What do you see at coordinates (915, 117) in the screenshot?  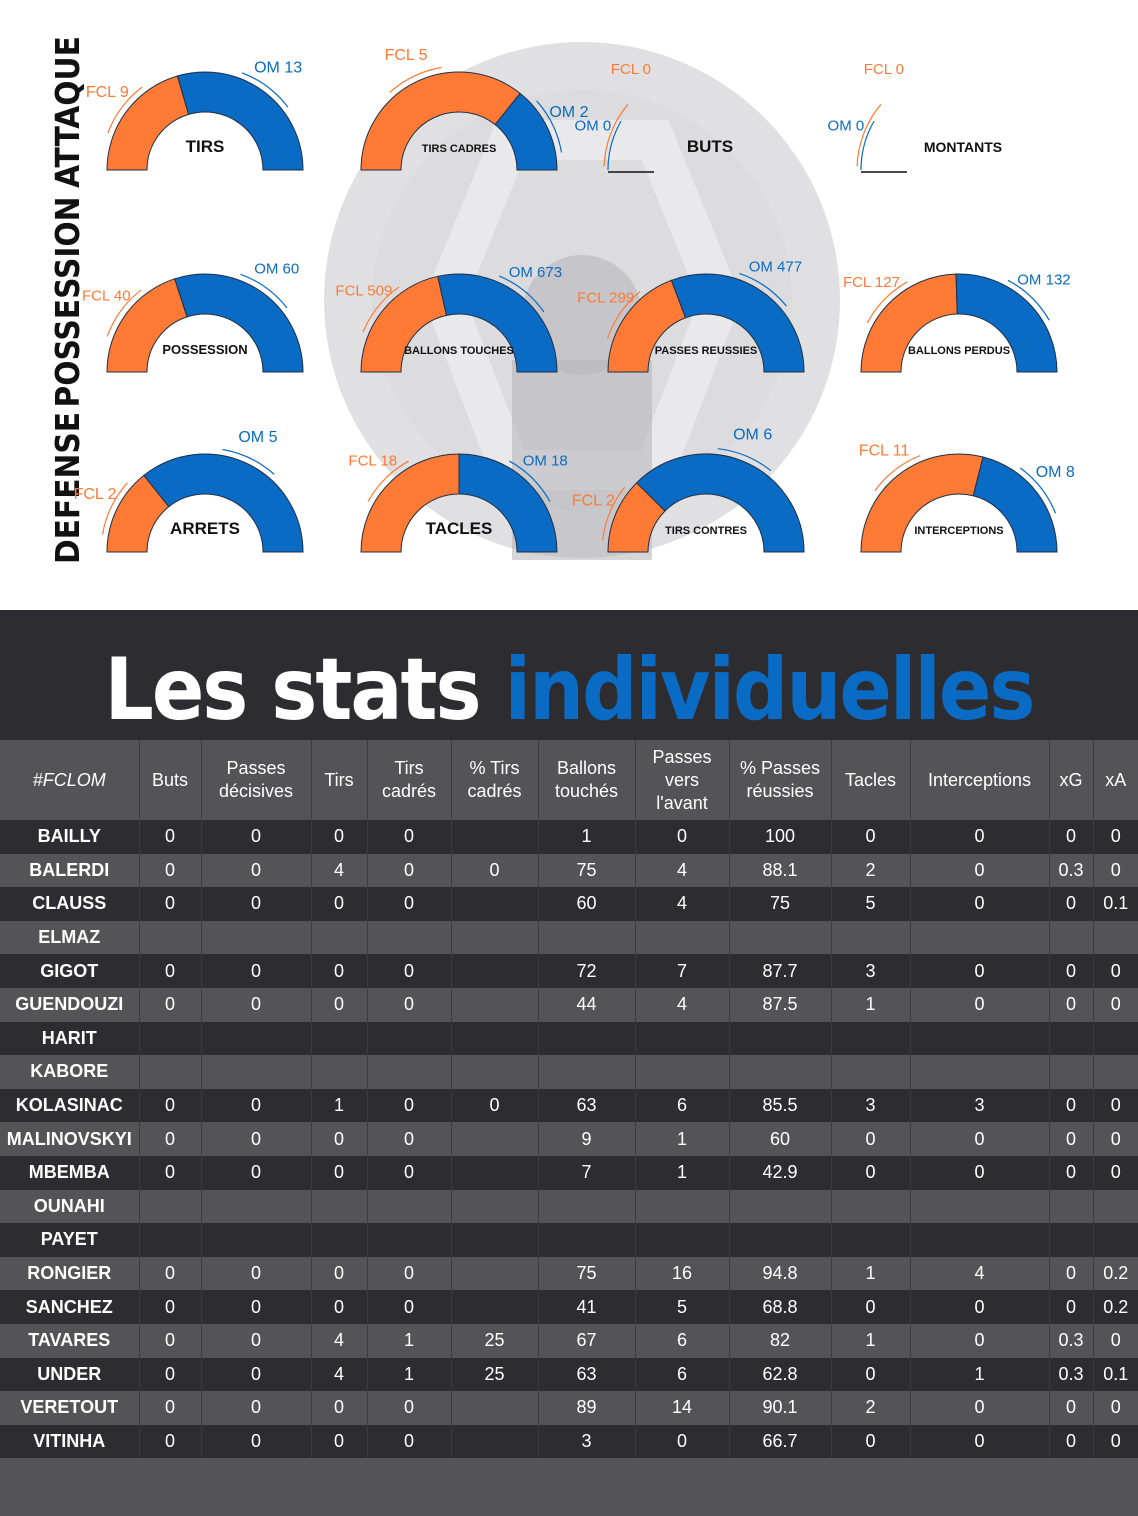 I see `gauge-montants: FCL 0 OM 0 MONTANTS` at bounding box center [915, 117].